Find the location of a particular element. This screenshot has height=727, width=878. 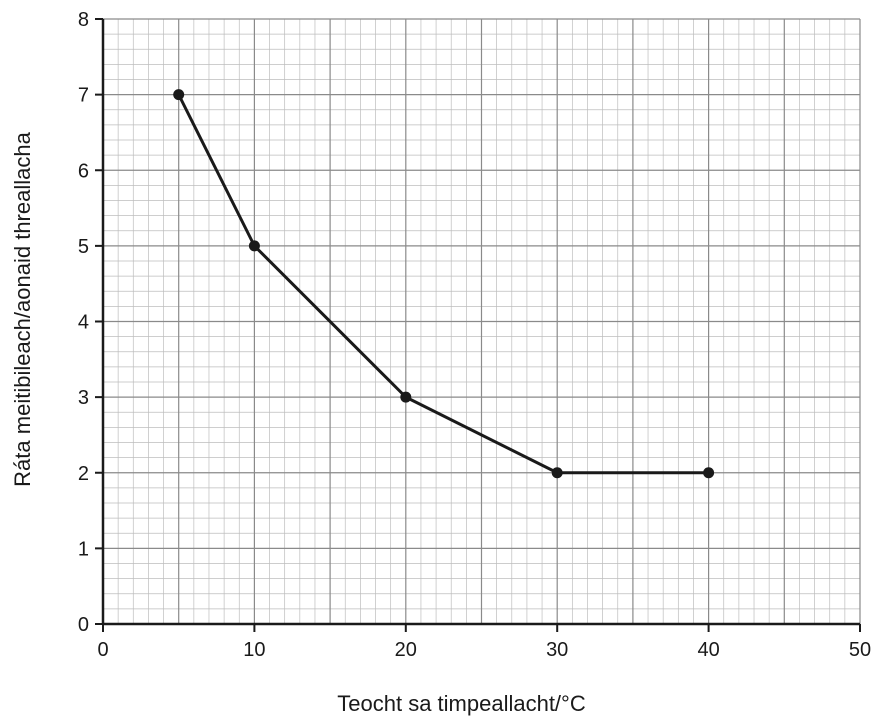

x-tick-label: 20 is located at coordinates (406, 650).